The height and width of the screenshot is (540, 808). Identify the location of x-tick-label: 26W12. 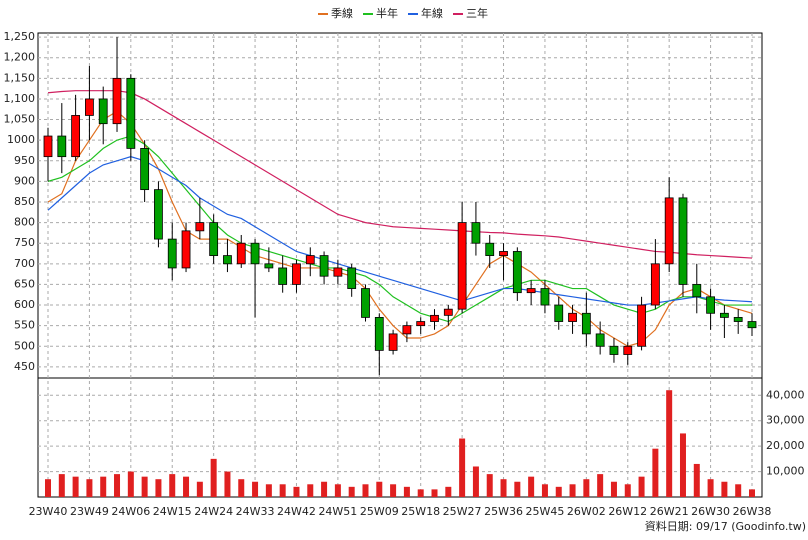
(627, 511).